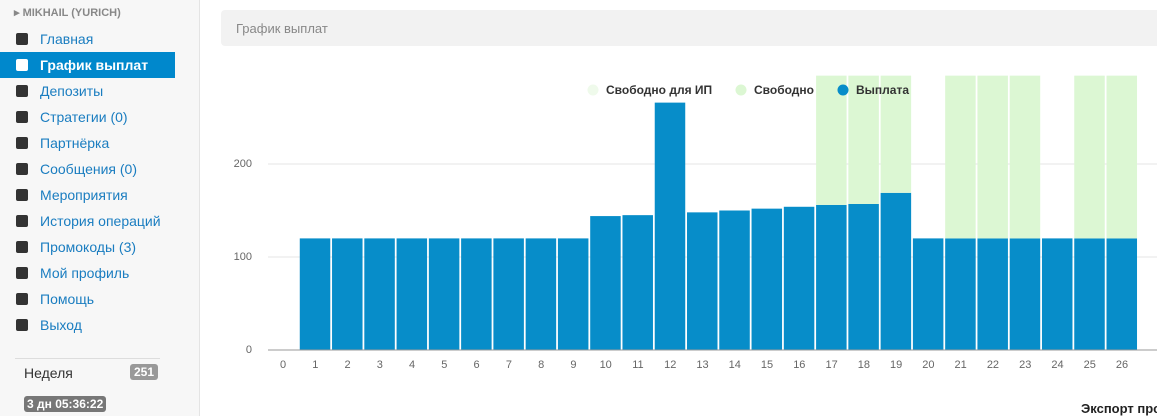 The width and height of the screenshot is (1157, 416). I want to click on x-tick-label: 24, so click(1057, 365).